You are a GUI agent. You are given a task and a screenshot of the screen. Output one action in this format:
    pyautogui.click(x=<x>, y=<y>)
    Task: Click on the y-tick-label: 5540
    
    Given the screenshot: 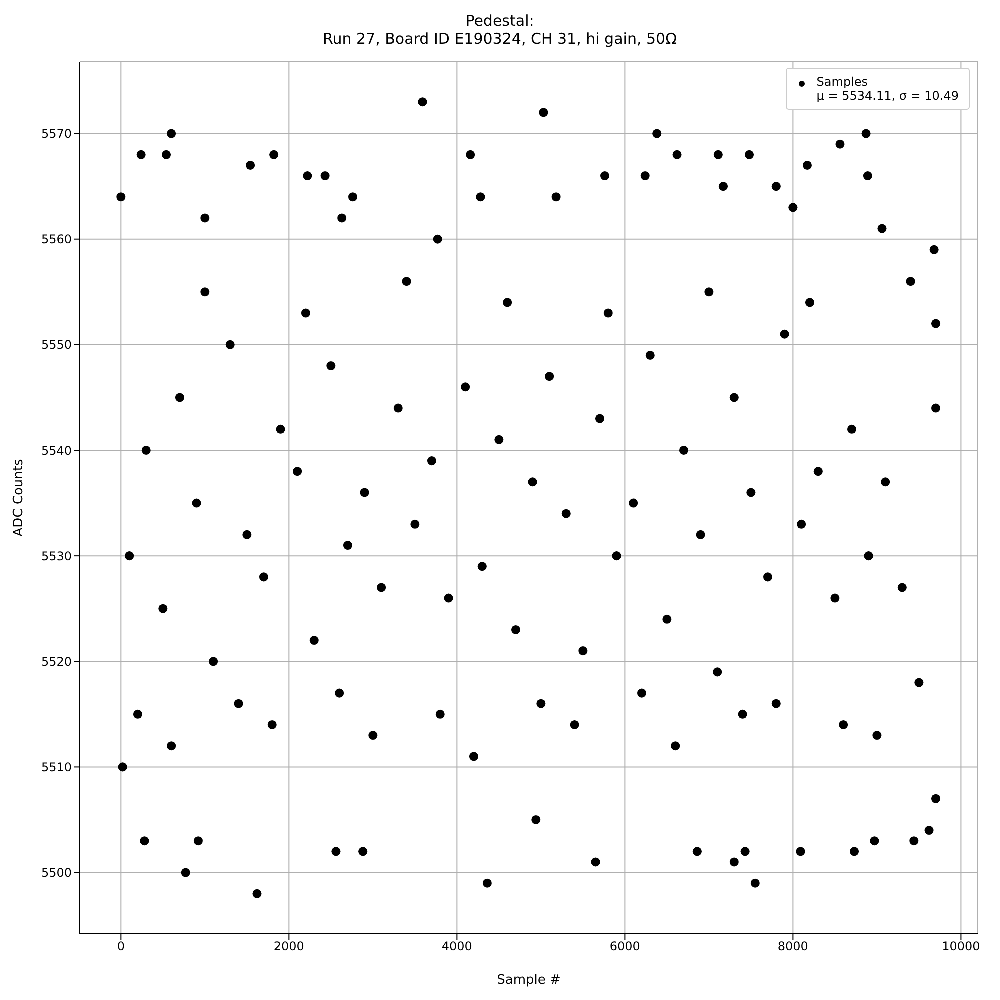 What is the action you would take?
    pyautogui.click(x=56, y=451)
    